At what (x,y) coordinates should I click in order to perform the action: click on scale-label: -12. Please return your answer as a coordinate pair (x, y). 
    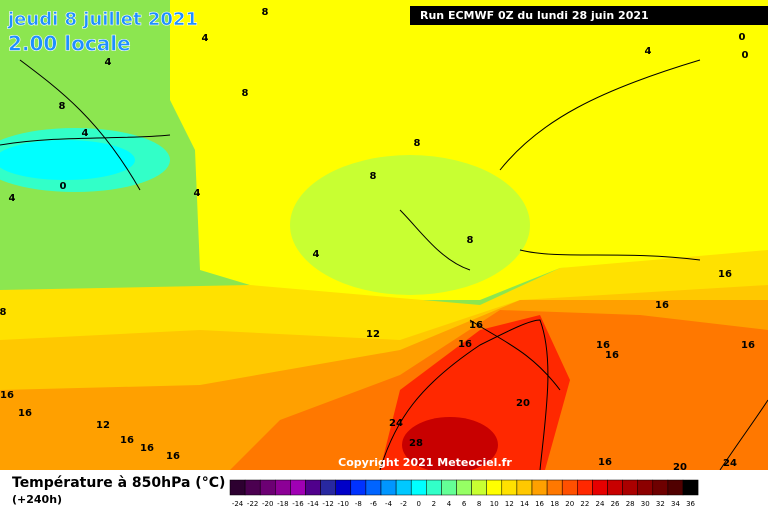
    Looking at the image, I should click on (327, 504).